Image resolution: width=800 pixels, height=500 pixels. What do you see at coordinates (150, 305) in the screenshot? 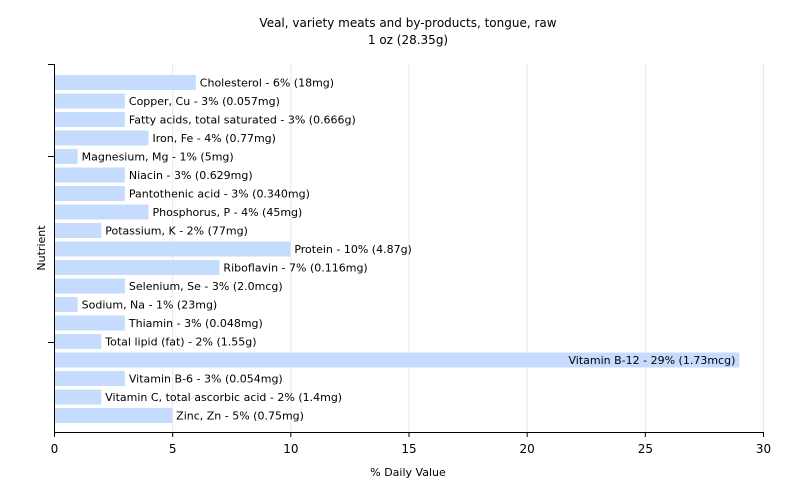
I see `bar-label-12: Sodium, Na - 1% (23mg)` at bounding box center [150, 305].